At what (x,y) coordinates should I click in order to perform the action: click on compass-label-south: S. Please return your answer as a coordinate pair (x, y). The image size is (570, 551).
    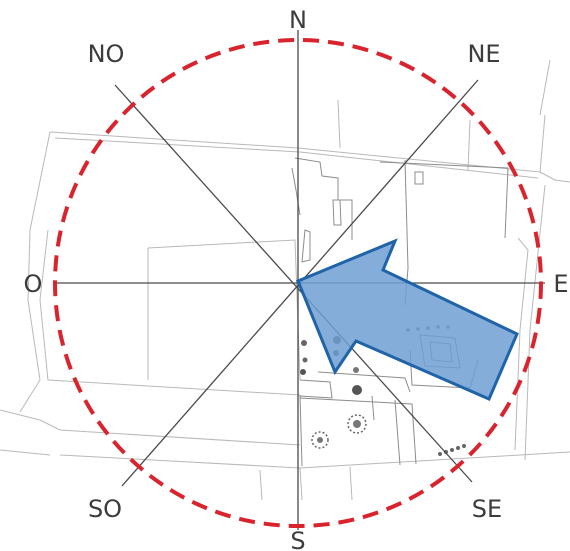
    Looking at the image, I should click on (297, 539).